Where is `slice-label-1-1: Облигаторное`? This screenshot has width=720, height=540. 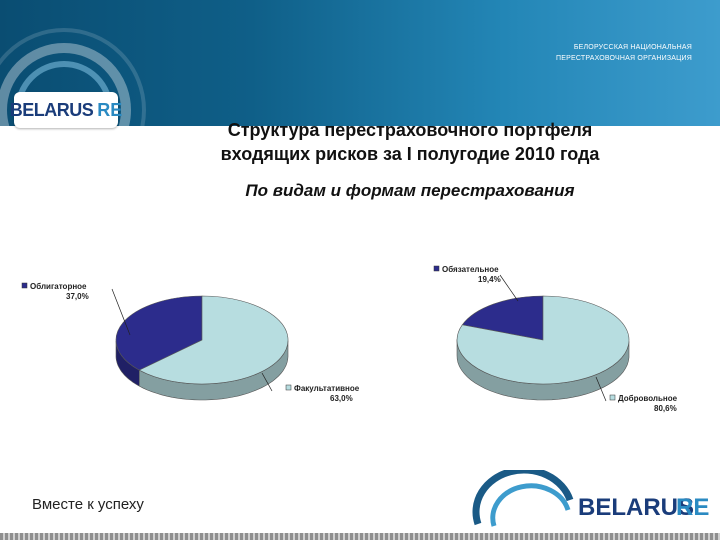 slice-label-1-1: Облигаторное is located at coordinates (58, 286).